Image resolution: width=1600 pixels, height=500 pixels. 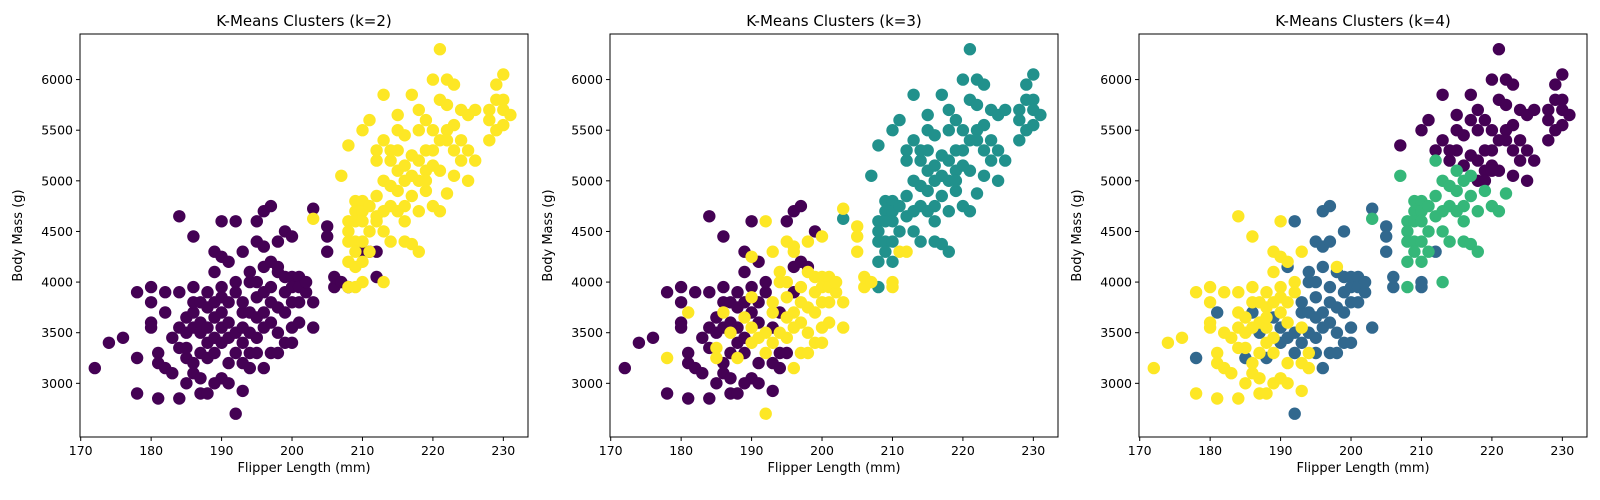 I want to click on x-tick-label: 190, so click(x=222, y=450).